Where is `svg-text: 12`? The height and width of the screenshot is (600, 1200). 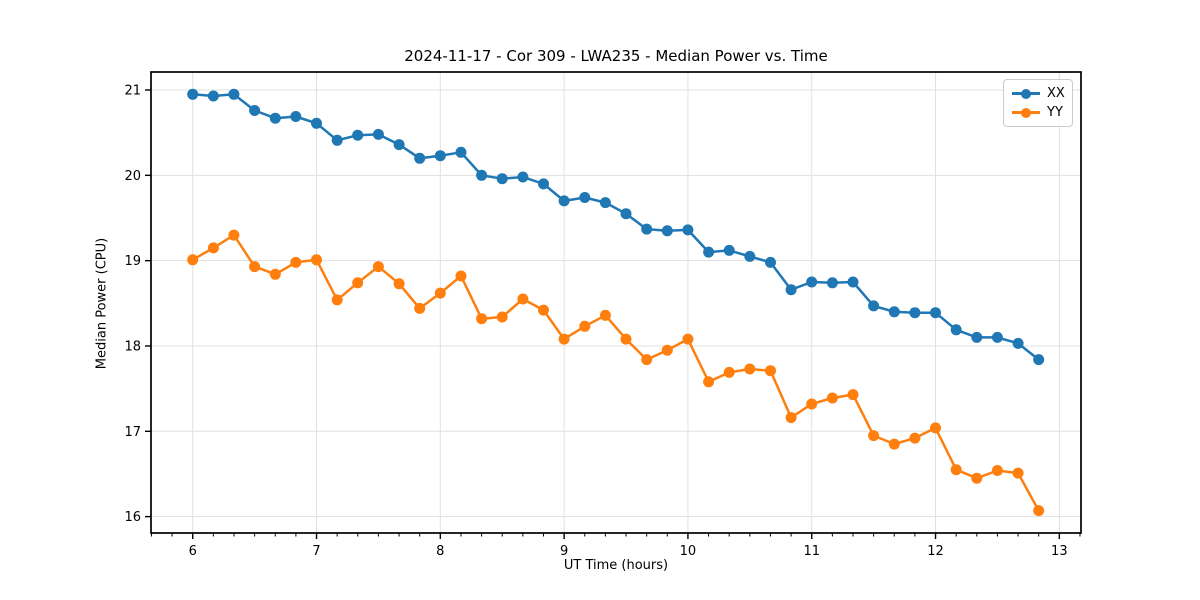 svg-text: 12 is located at coordinates (935, 551).